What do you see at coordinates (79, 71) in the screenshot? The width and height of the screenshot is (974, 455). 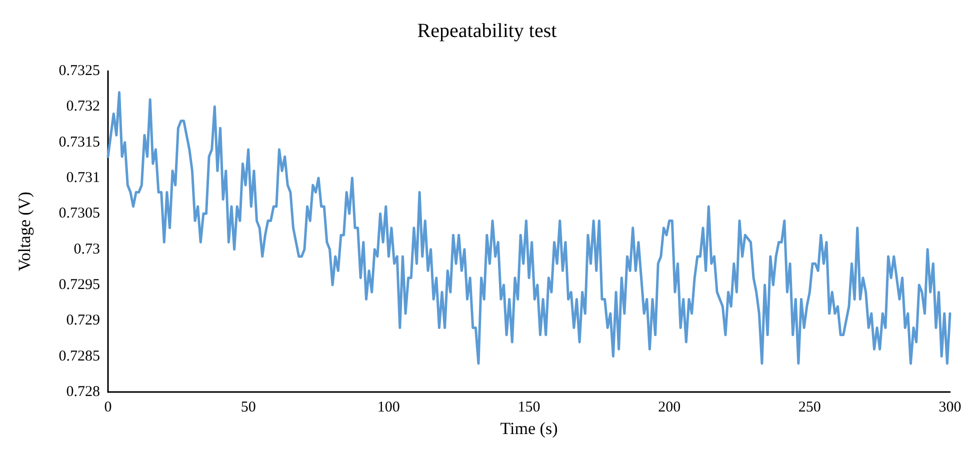 I see `y-tick-label: 0.7325` at bounding box center [79, 71].